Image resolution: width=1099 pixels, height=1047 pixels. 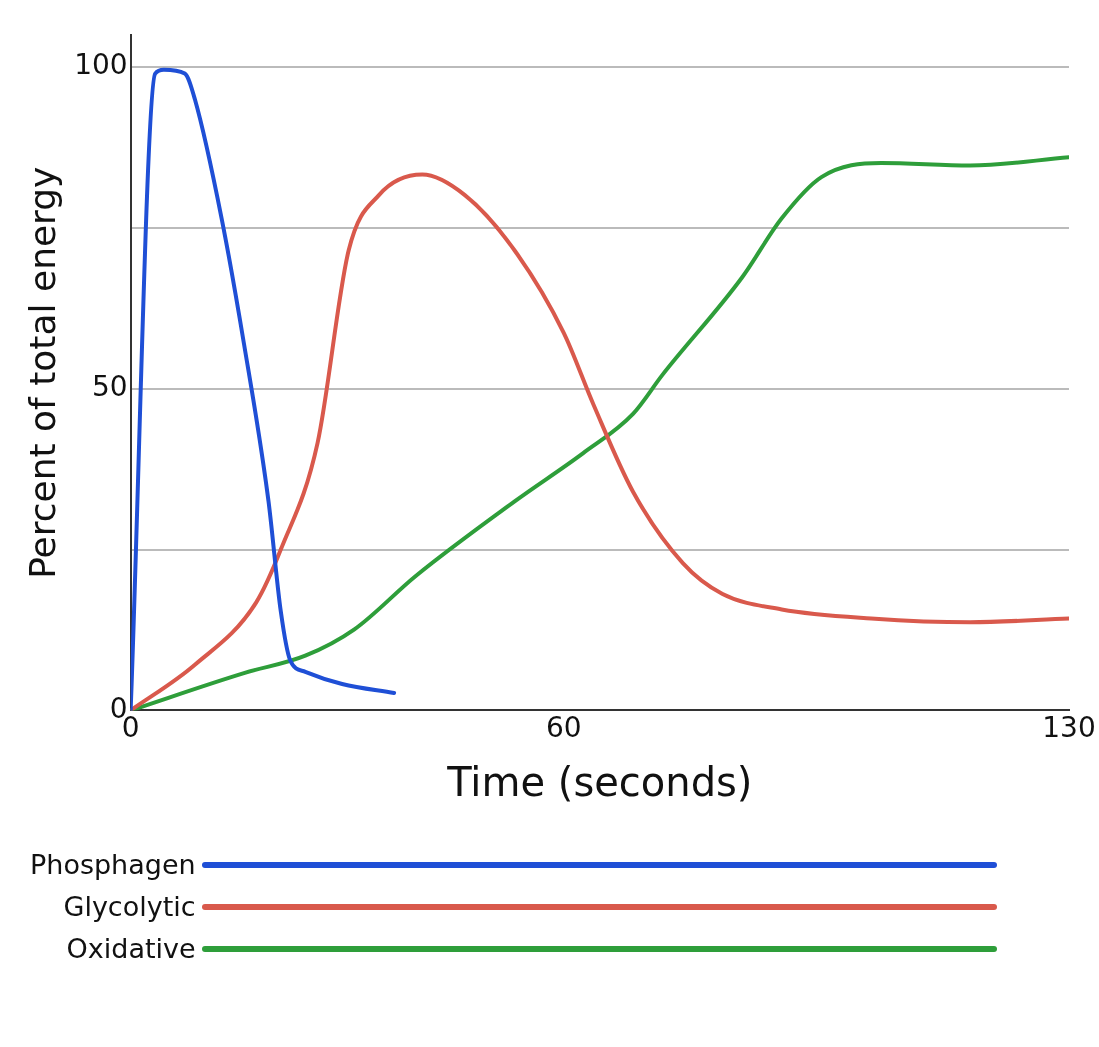 What do you see at coordinates (129, 906) in the screenshot?
I see `legend-label: Glycolytic` at bounding box center [129, 906].